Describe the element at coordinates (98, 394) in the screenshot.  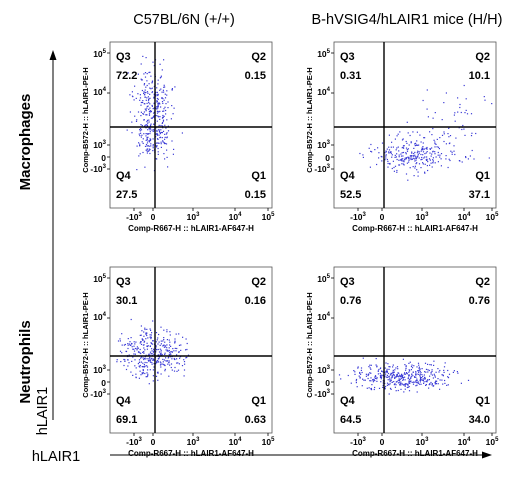
I see `y-tick-label: -103` at that location.